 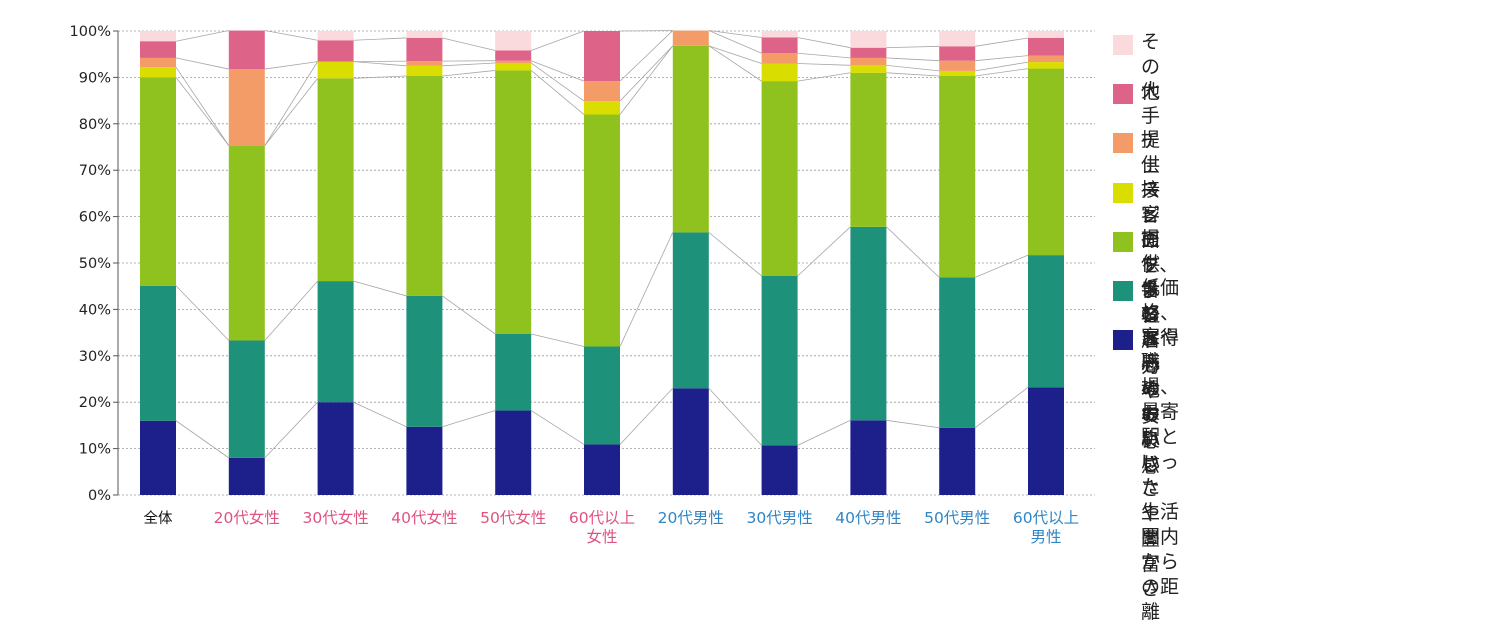 What do you see at coordinates (95, 218) in the screenshot?
I see `y-tick-label: 60%` at bounding box center [95, 218].